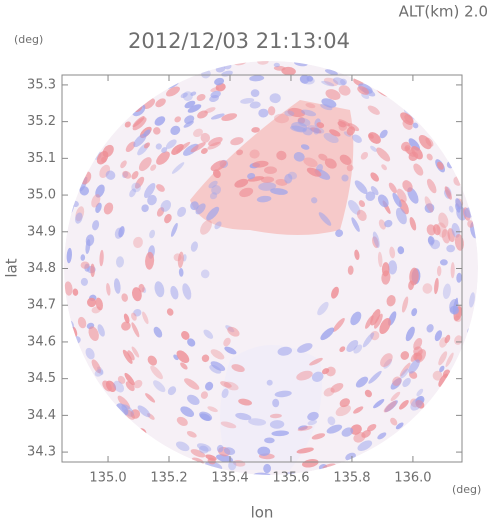 The image size is (491, 521). What do you see at coordinates (41, 378) in the screenshot?
I see `y-tick-label: 34.5` at bounding box center [41, 378].